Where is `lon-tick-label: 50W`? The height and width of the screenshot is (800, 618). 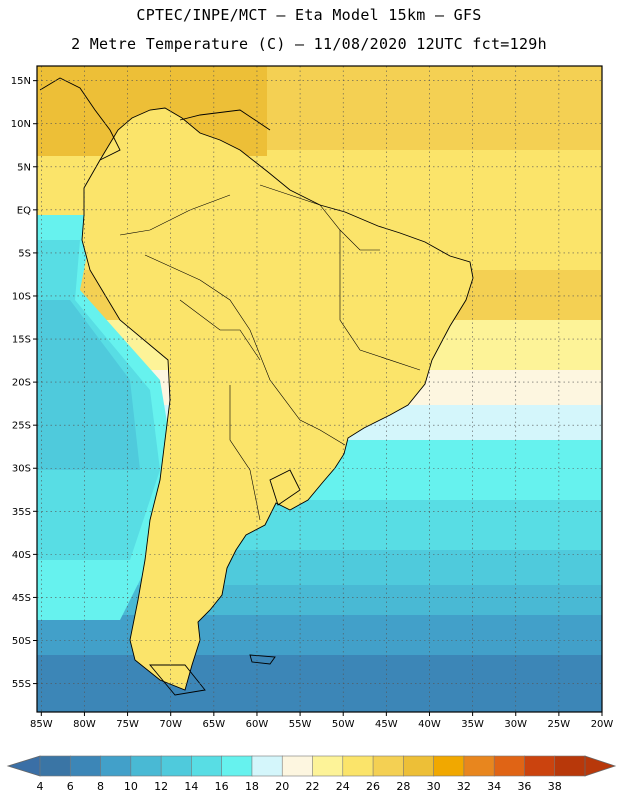 lon-tick-label: 50W is located at coordinates (343, 724).